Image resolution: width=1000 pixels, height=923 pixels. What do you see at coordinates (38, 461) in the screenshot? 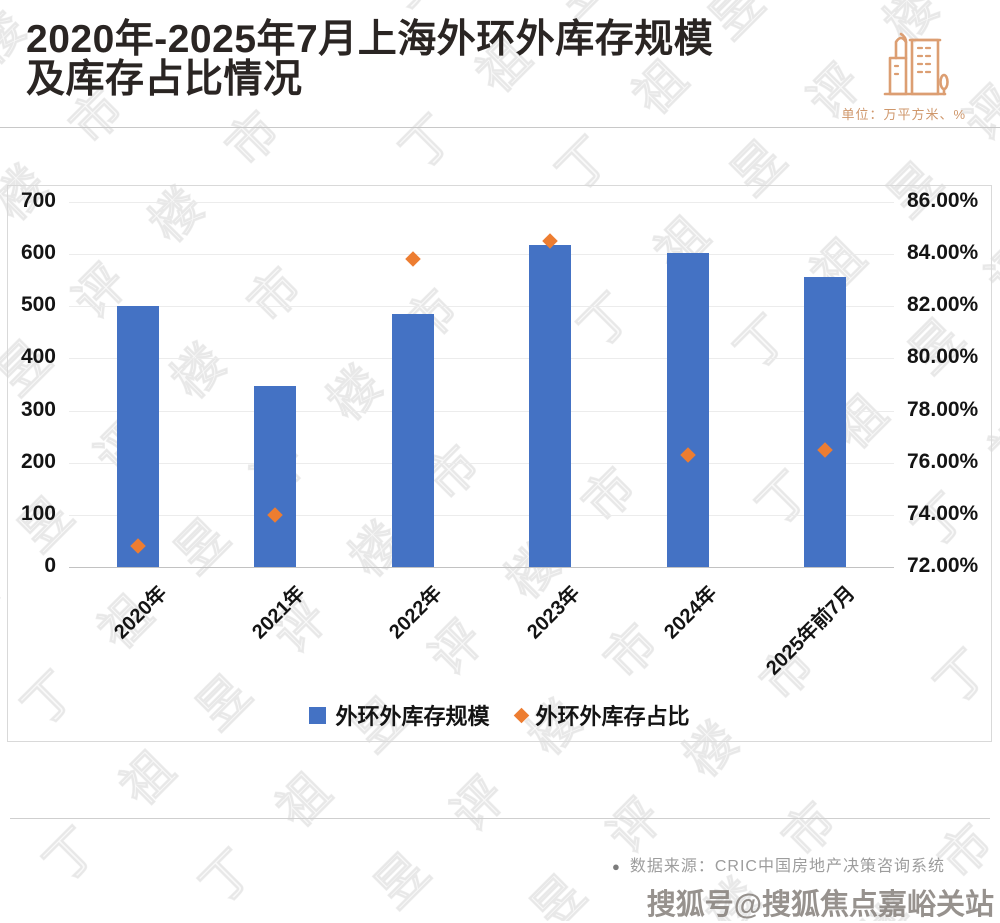
I see `y-axis-tick-left: 200` at bounding box center [38, 461].